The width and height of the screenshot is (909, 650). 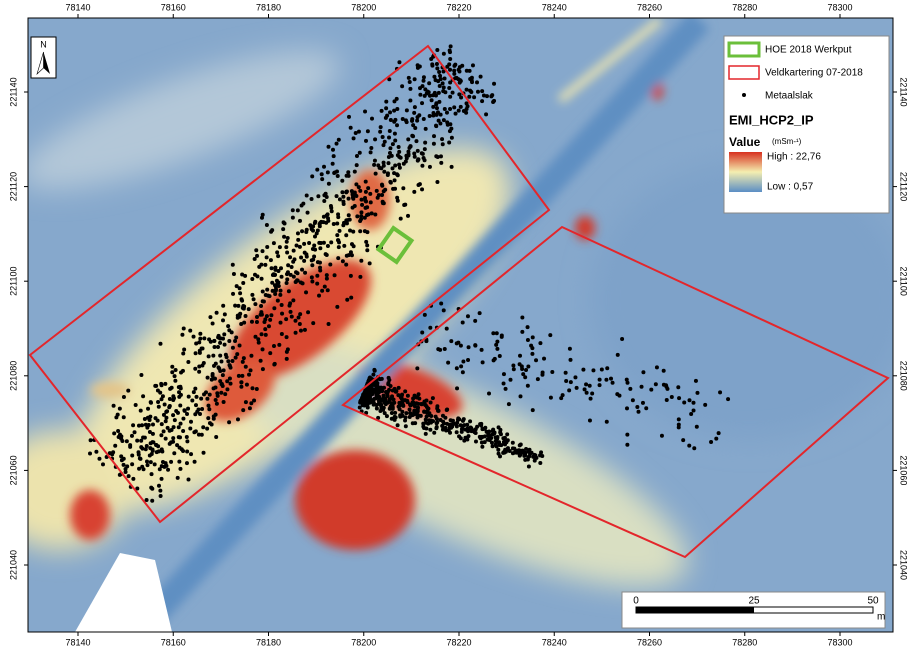 What do you see at coordinates (744, 95) in the screenshot?
I see `legend-swatch` at bounding box center [744, 95].